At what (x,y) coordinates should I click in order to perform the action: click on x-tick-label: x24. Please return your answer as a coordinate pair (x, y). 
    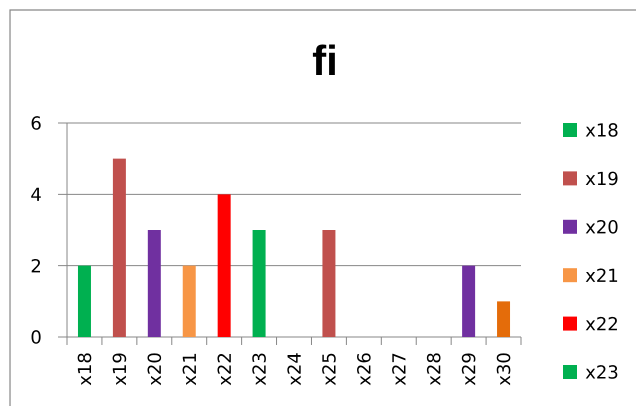
    Looking at the image, I should click on (294, 369).